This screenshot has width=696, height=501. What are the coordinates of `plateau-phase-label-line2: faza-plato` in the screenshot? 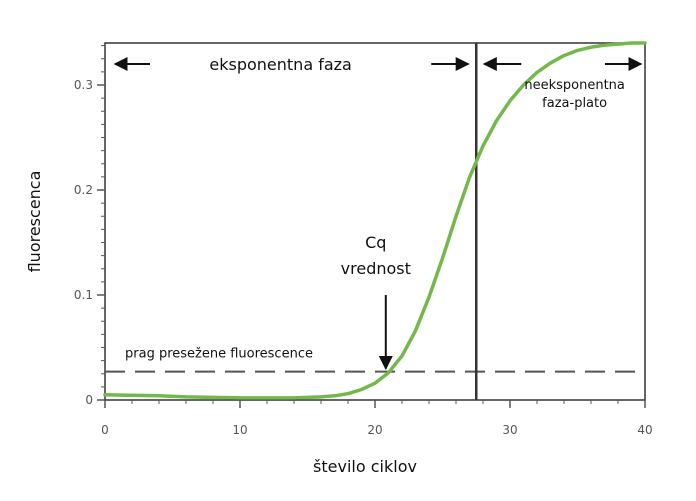 It's located at (574, 103).